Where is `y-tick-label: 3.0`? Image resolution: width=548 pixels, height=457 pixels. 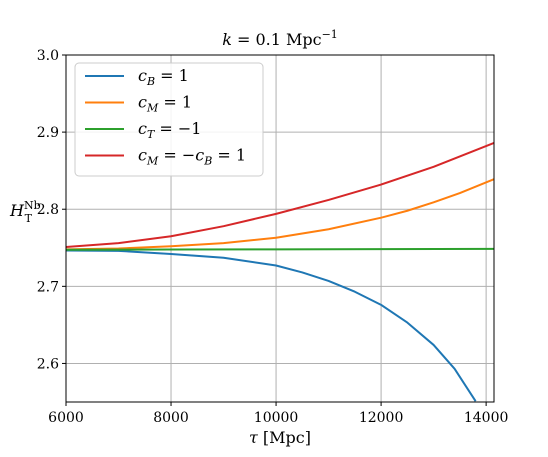 y-tick-label: 3.0 is located at coordinates (48, 56).